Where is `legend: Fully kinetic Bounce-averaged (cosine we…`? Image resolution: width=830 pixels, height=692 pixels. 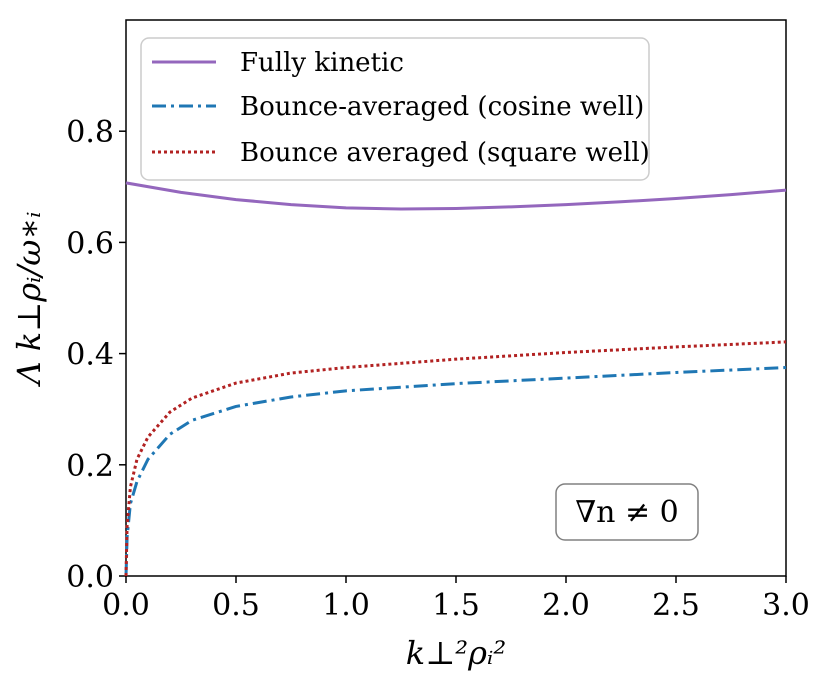 legend: Fully kinetic Bounce-averaged (cosine we… is located at coordinates (395, 109).